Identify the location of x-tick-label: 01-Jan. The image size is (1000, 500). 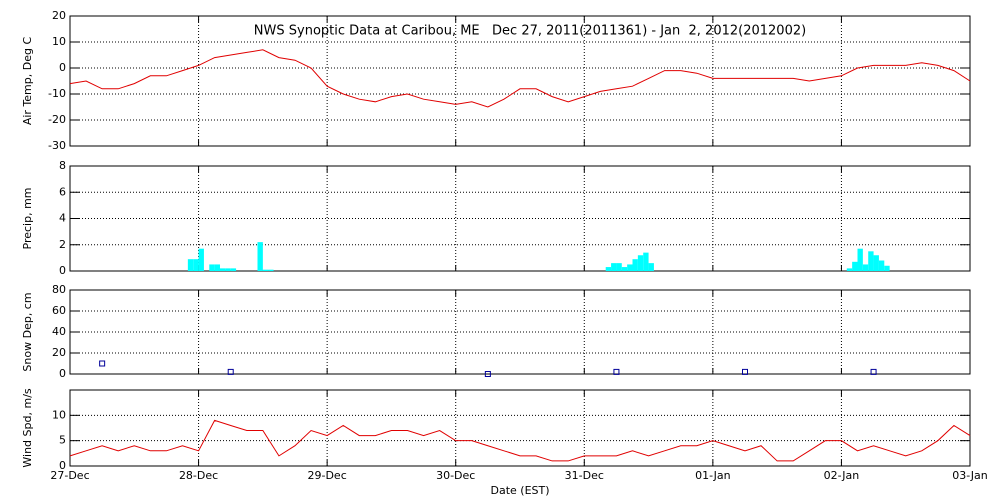
(713, 475).